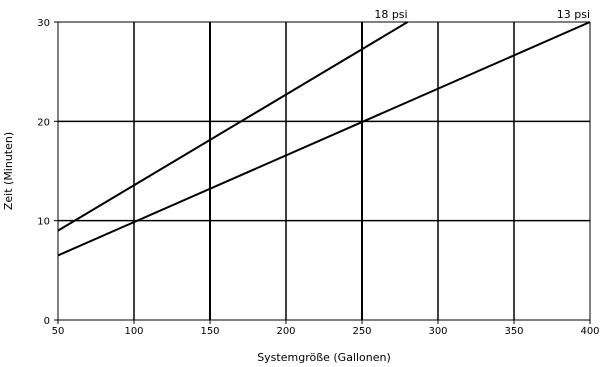  Describe the element at coordinates (361, 331) in the screenshot. I see `x-tick-label: 250` at that location.